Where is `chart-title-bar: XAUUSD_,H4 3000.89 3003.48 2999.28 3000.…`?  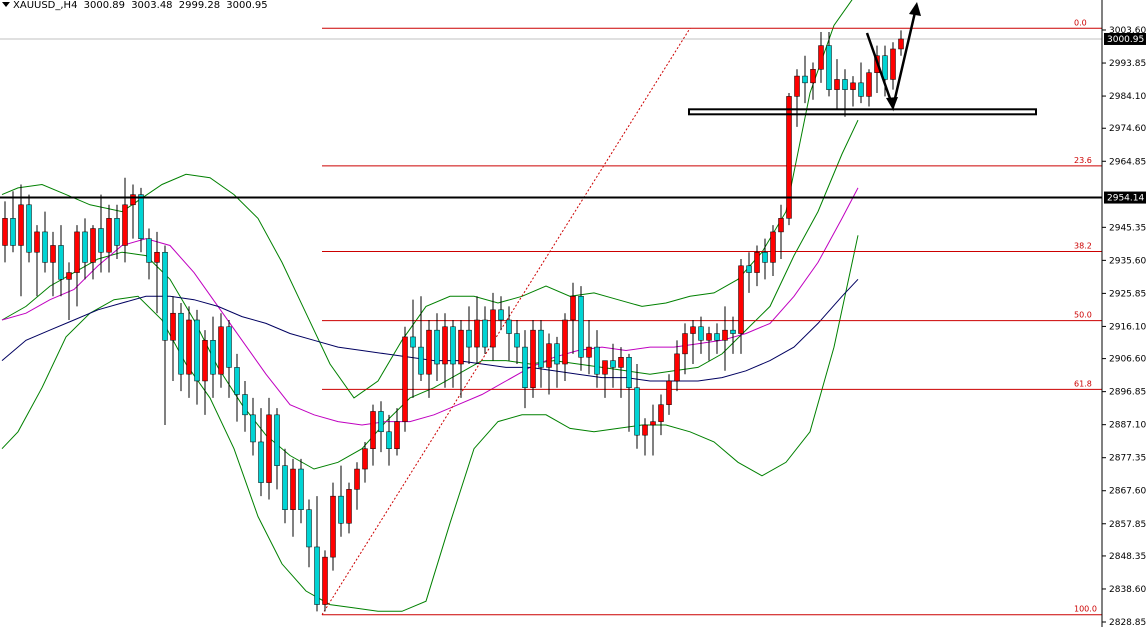 chart-title-bar: XAUUSD_,H4 3000.89 3003.48 2999.28 3000.… is located at coordinates (136, 5).